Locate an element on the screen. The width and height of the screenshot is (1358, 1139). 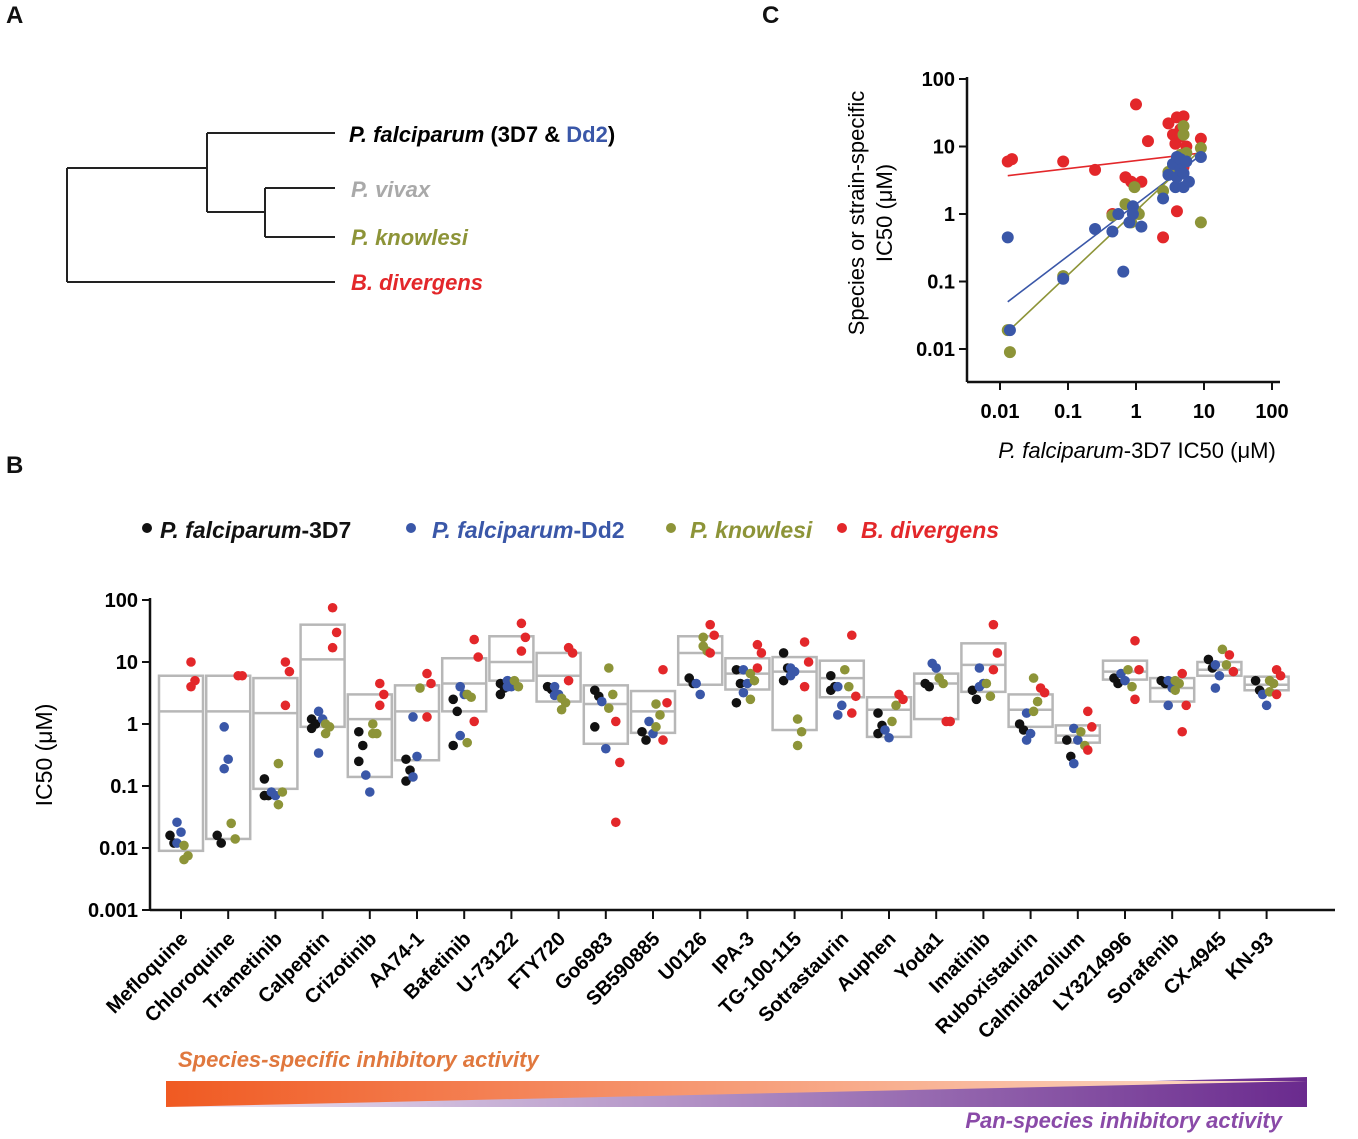
panel-c-ytick-label: 0.01 is located at coordinates (935, 350).